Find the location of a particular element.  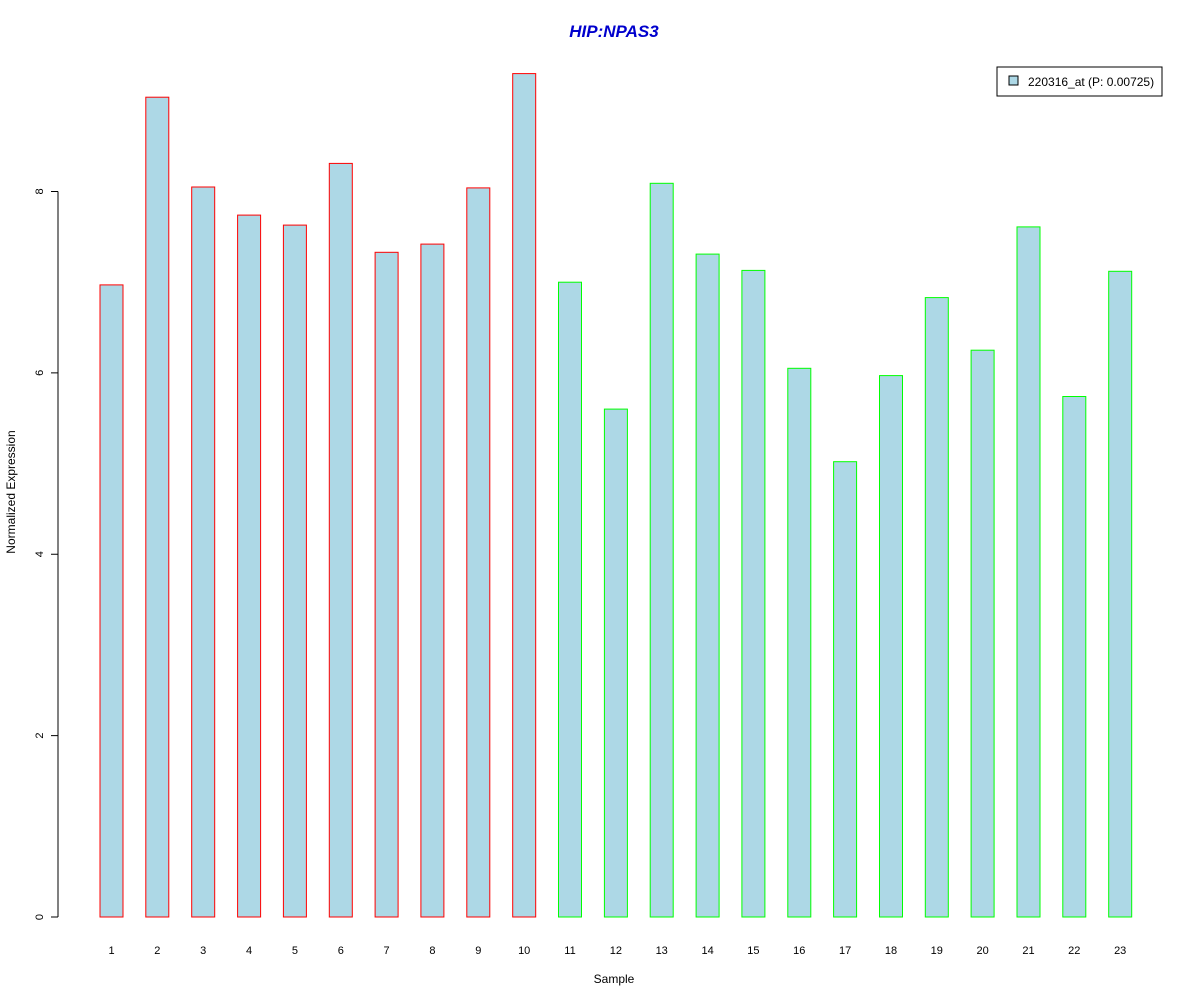

x-tick-label: 6 is located at coordinates (341, 951).